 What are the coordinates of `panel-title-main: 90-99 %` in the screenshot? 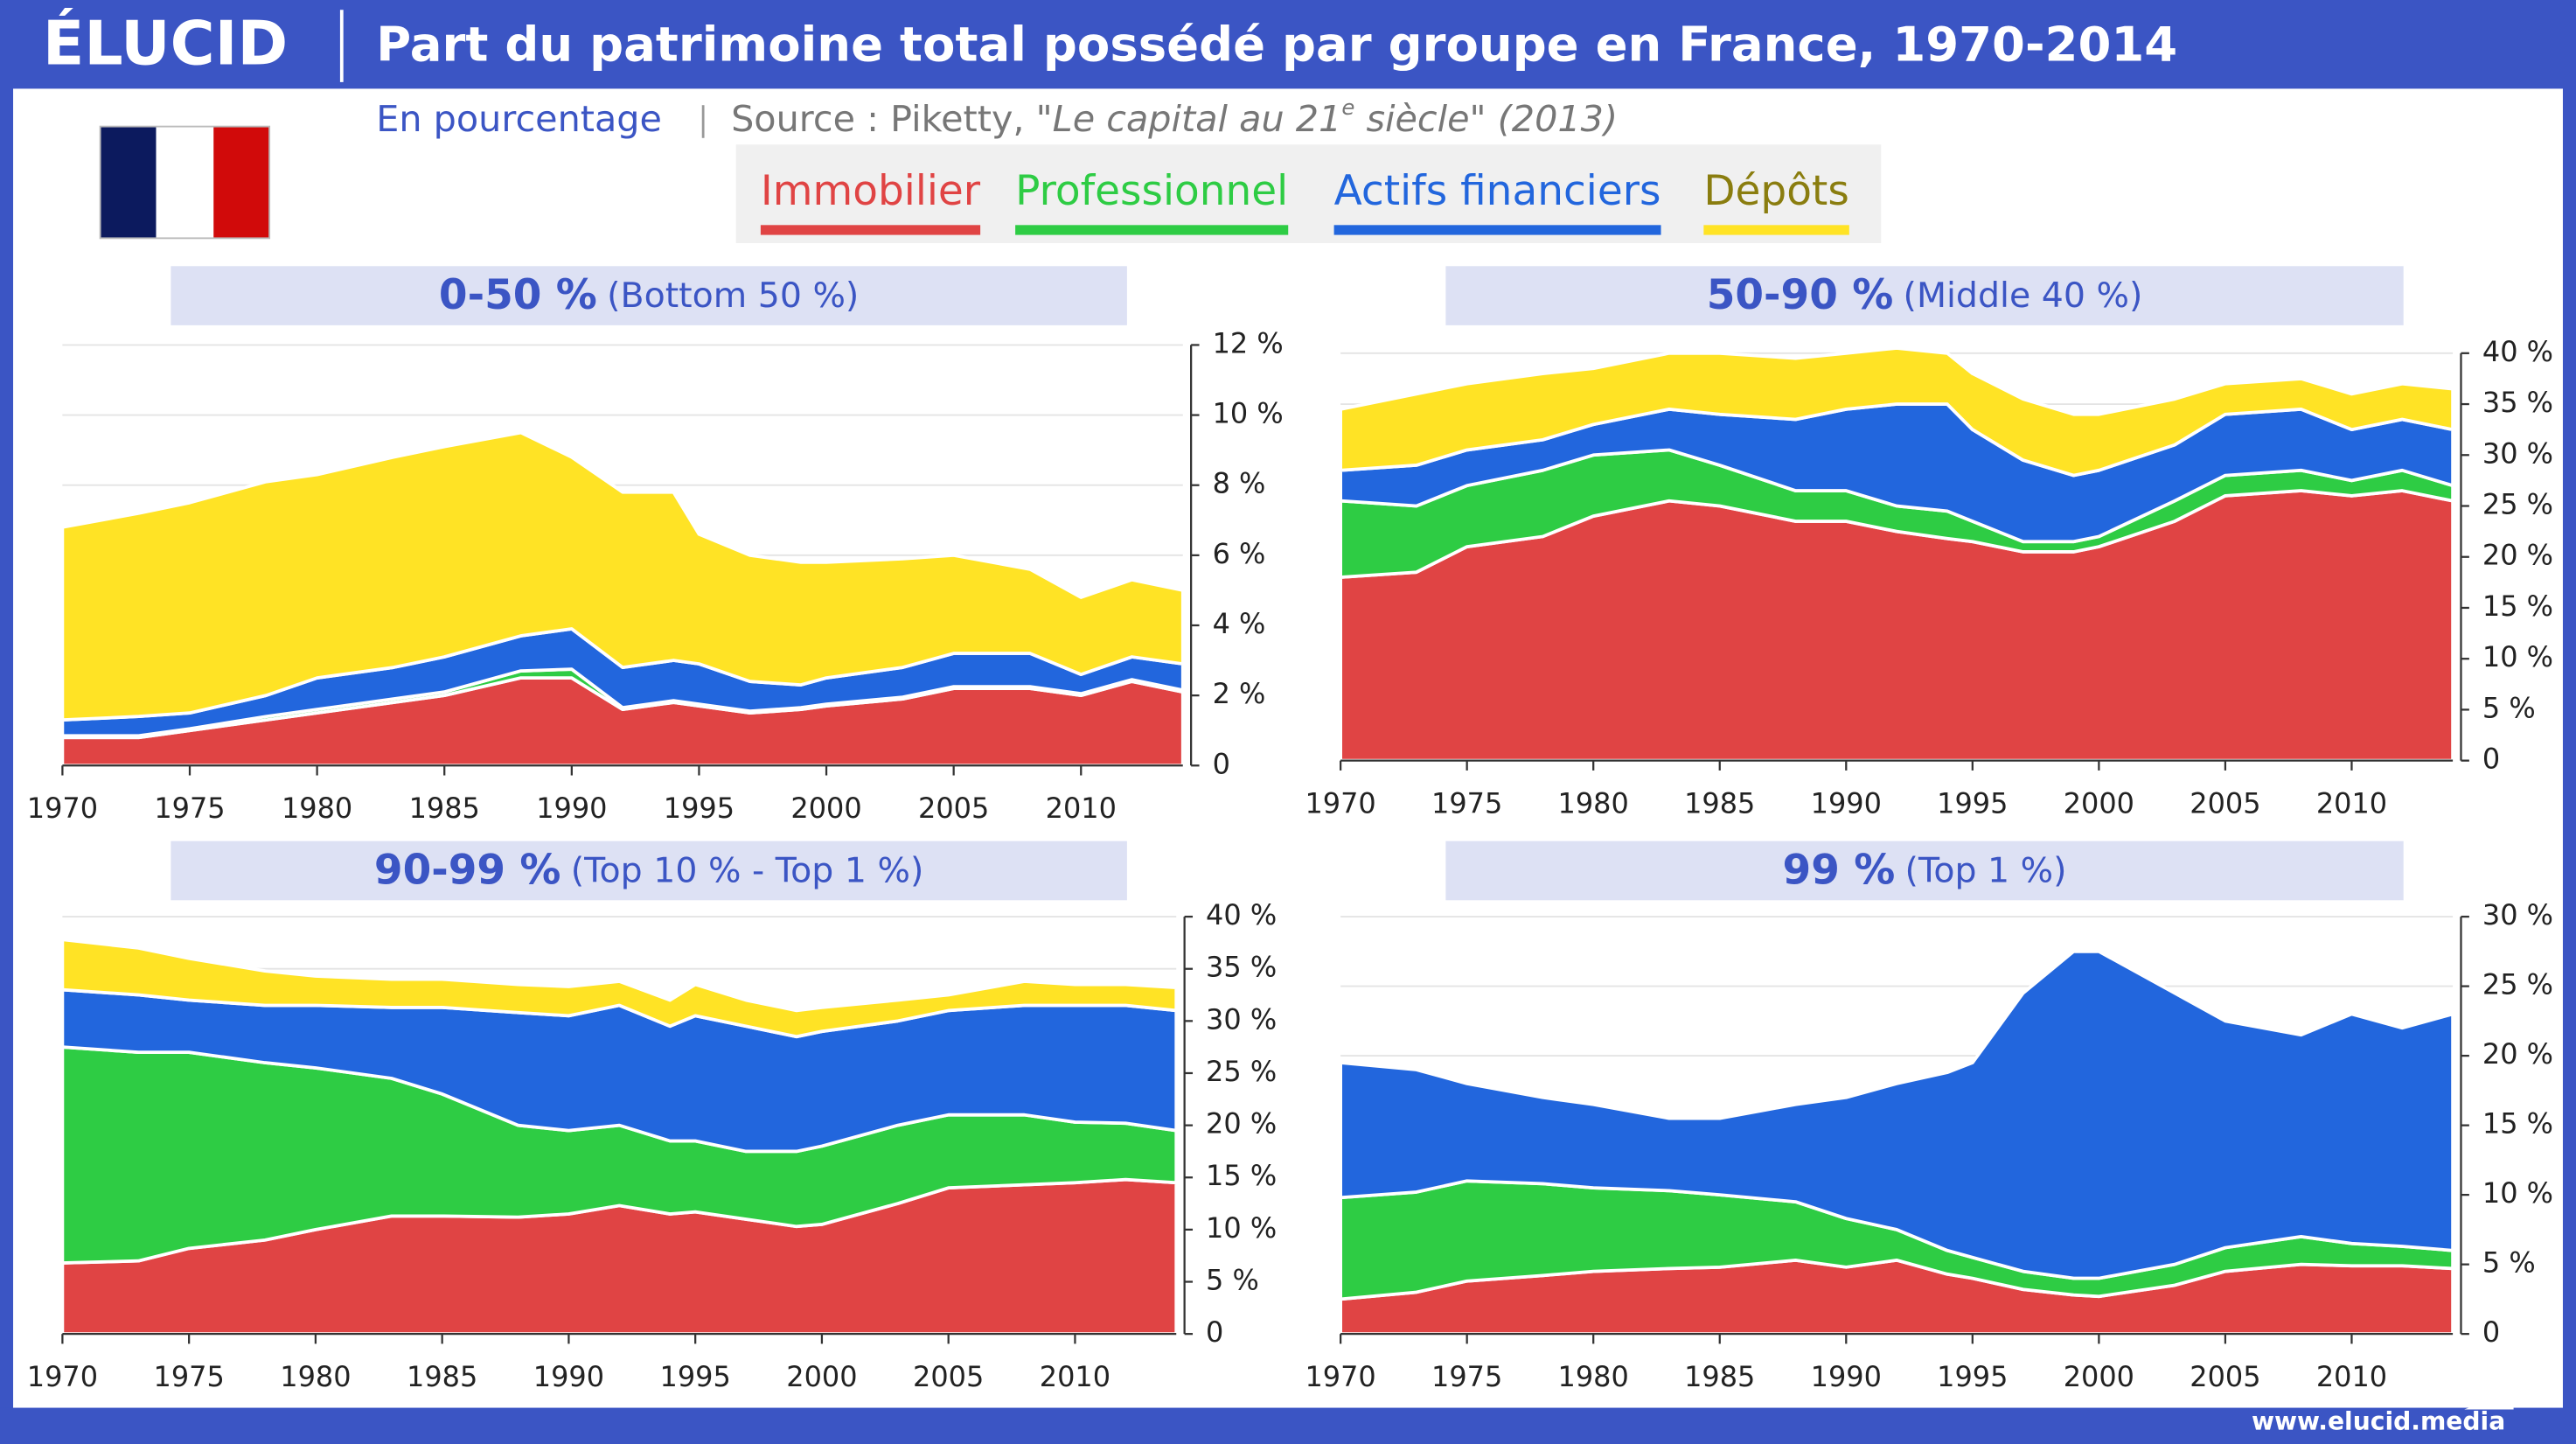 It's located at (467, 870).